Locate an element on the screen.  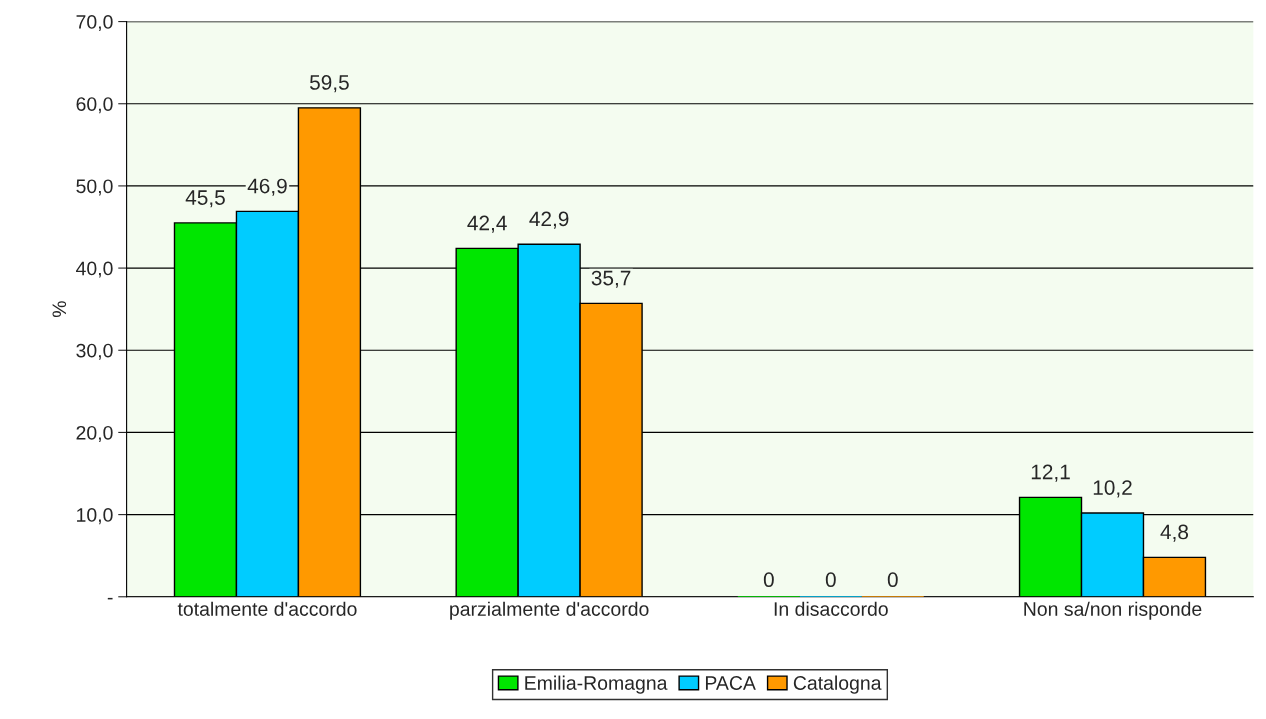
data-label: 42,9 is located at coordinates (549, 220).